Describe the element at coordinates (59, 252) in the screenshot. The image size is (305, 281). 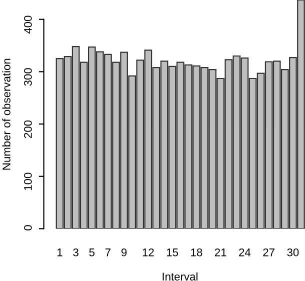
I see `x-tick-label: 1` at that location.